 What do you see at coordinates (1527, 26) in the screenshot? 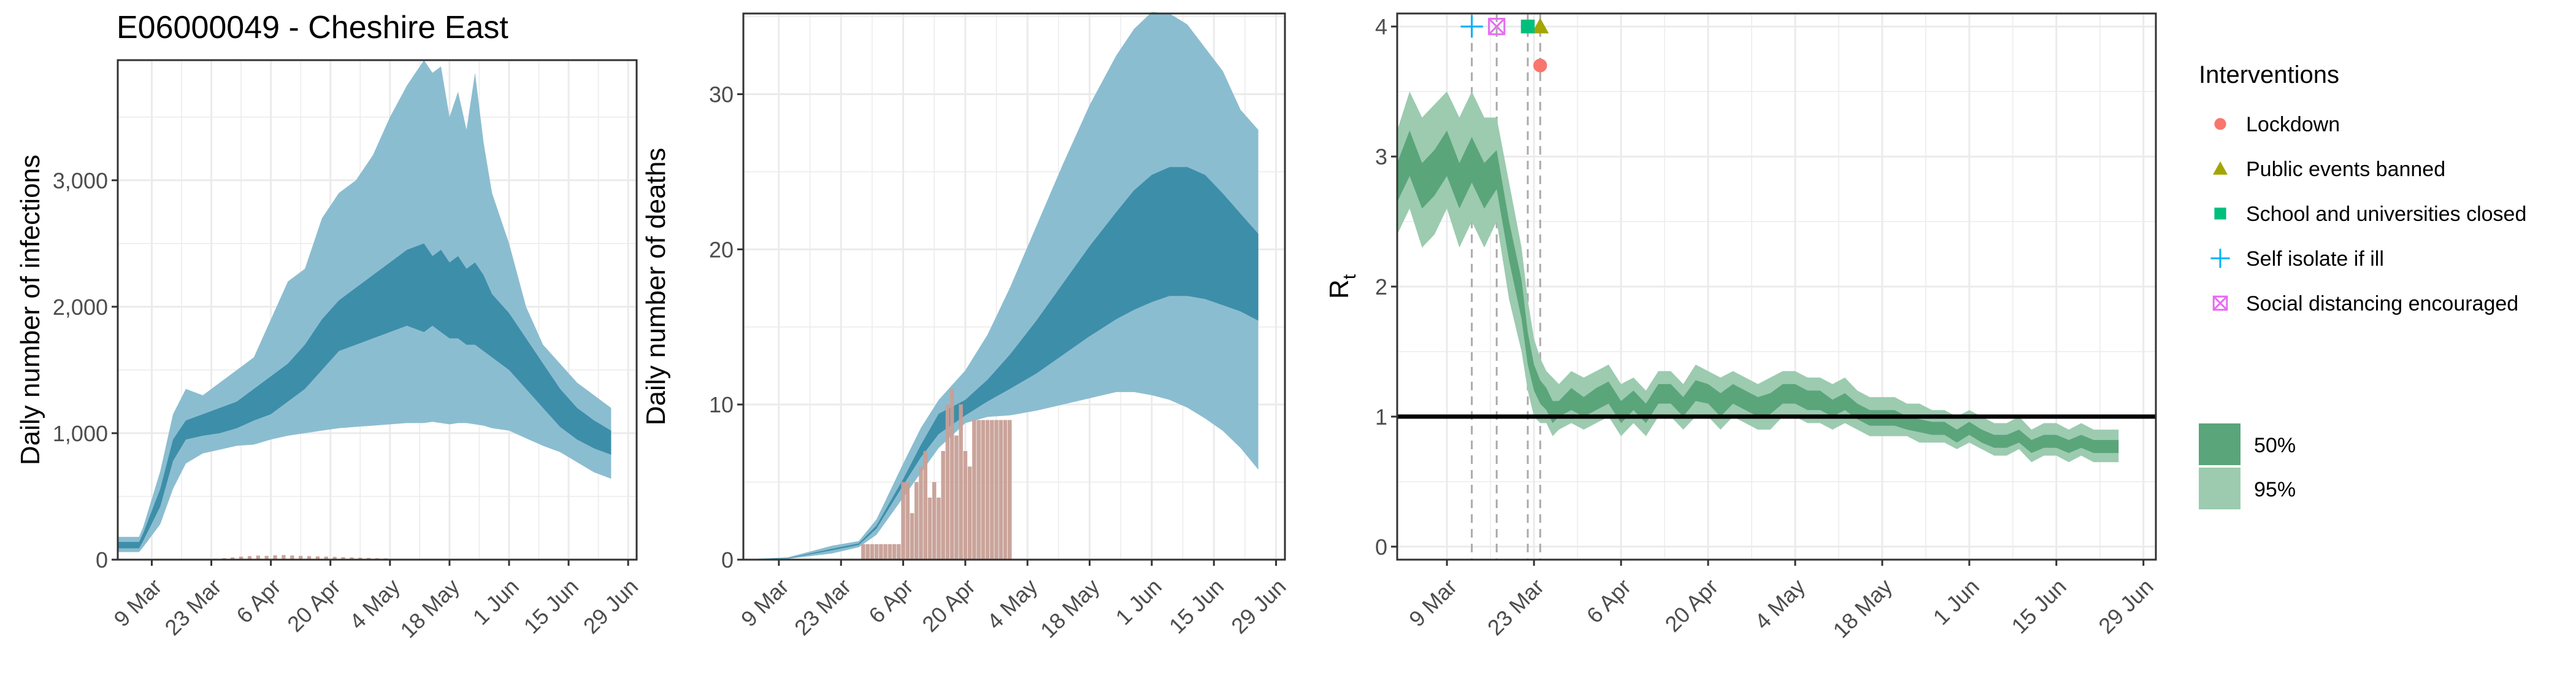
I see `marker-square` at bounding box center [1527, 26].